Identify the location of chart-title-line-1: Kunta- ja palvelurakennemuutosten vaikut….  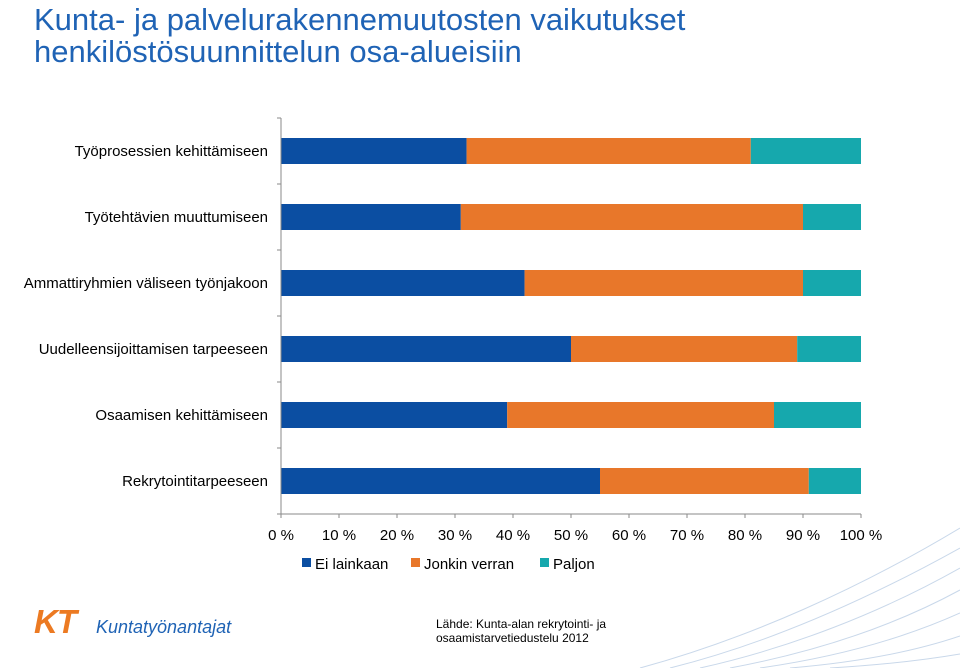
(360, 19).